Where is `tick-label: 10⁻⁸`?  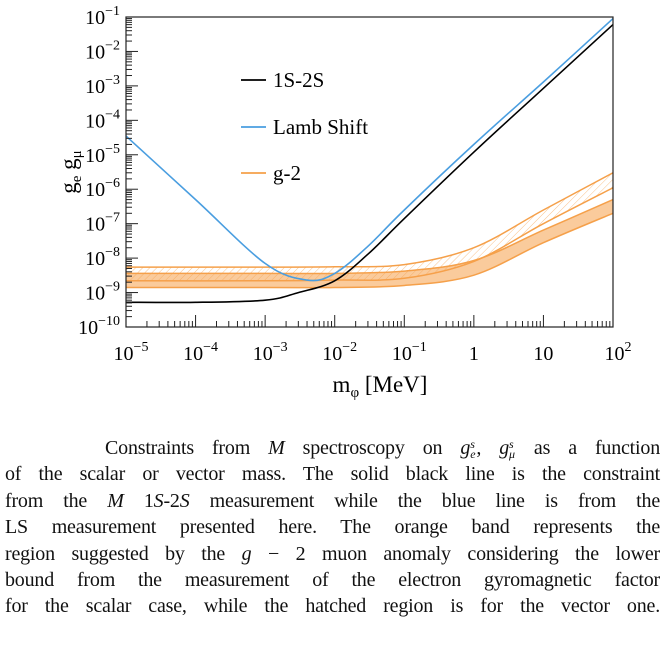
tick-label: 10⁻⁸ is located at coordinates (102, 257).